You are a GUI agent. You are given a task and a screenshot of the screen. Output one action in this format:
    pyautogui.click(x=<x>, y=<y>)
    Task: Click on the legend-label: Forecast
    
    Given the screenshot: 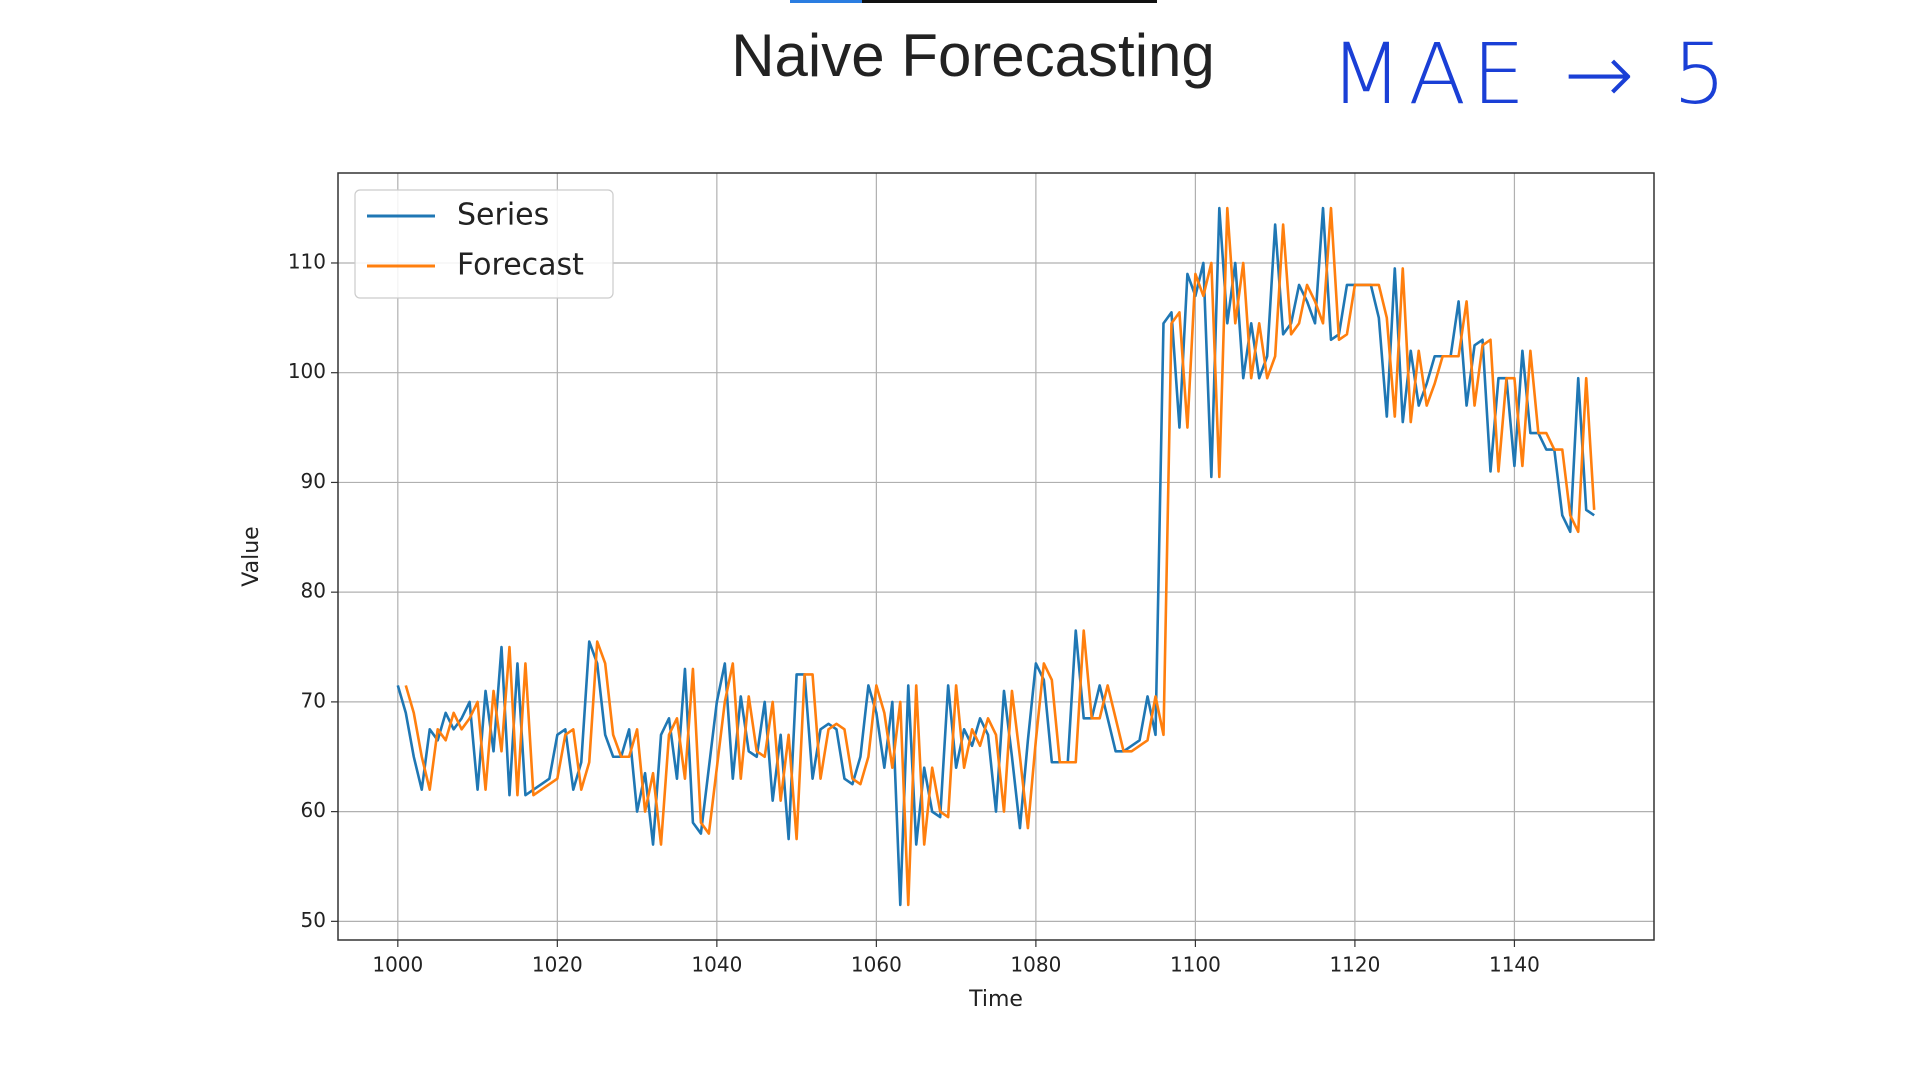 What is the action you would take?
    pyautogui.click(x=520, y=265)
    